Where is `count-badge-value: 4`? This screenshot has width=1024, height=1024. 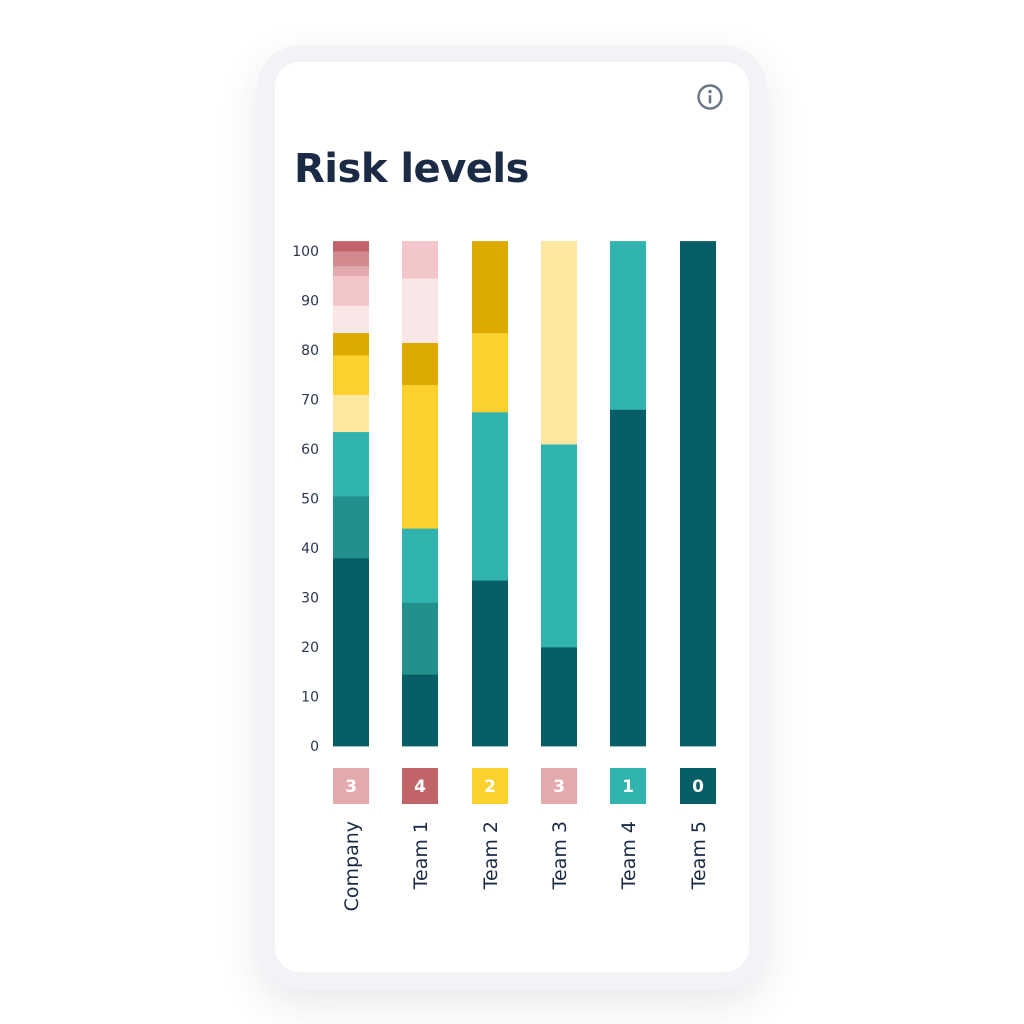
count-badge-value: 4 is located at coordinates (420, 787).